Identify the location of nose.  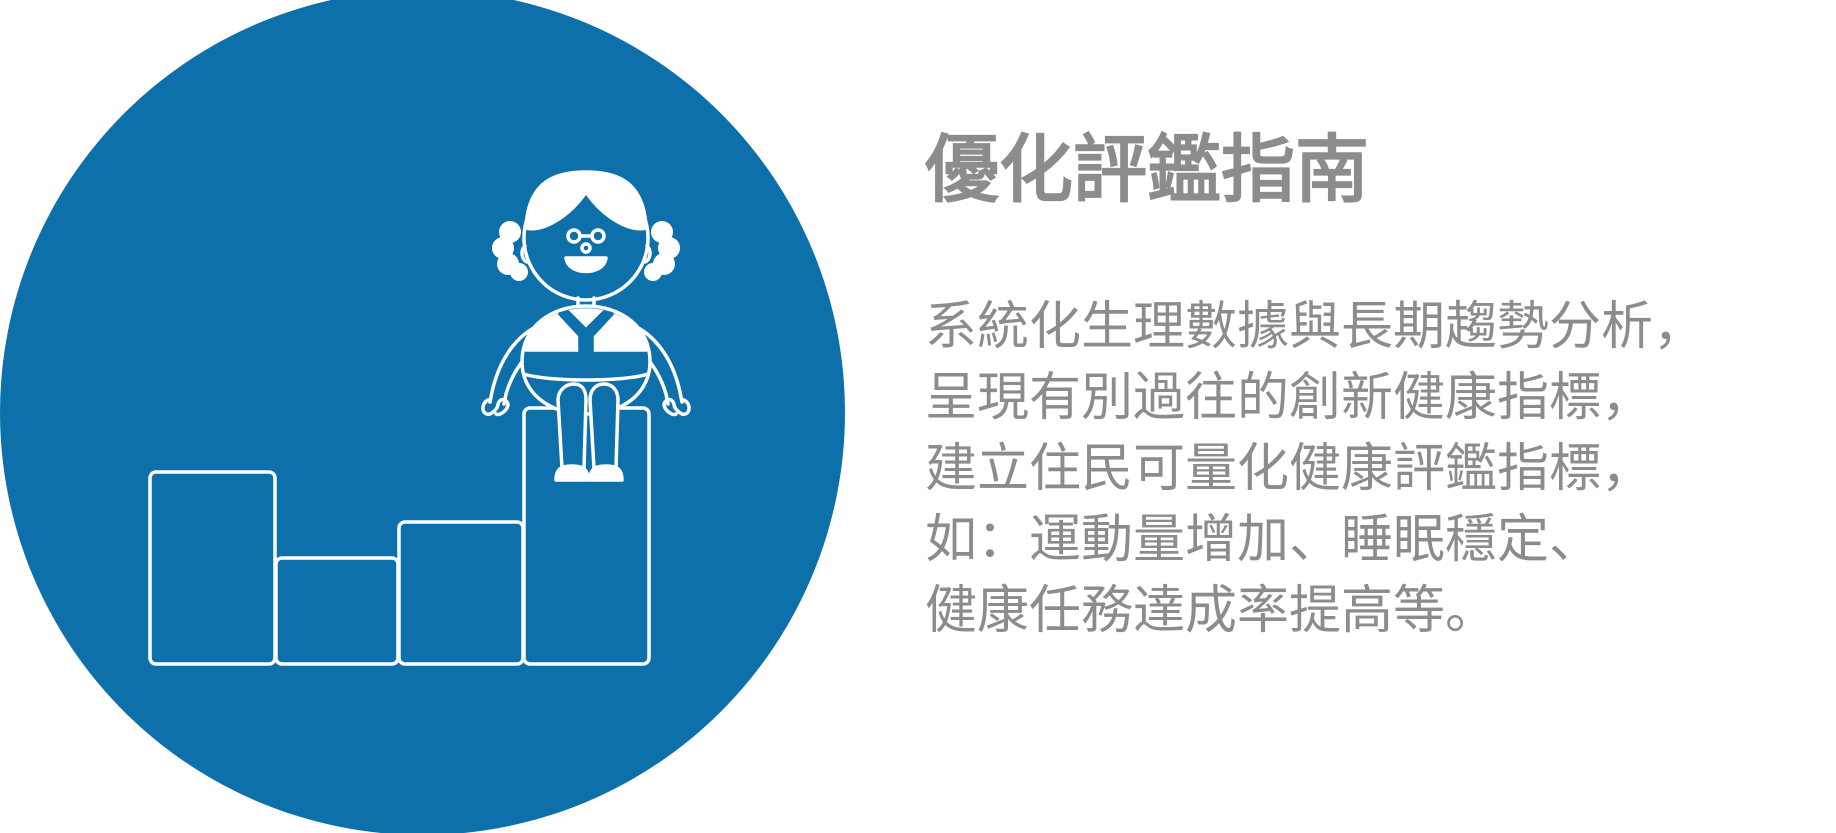
(586, 248).